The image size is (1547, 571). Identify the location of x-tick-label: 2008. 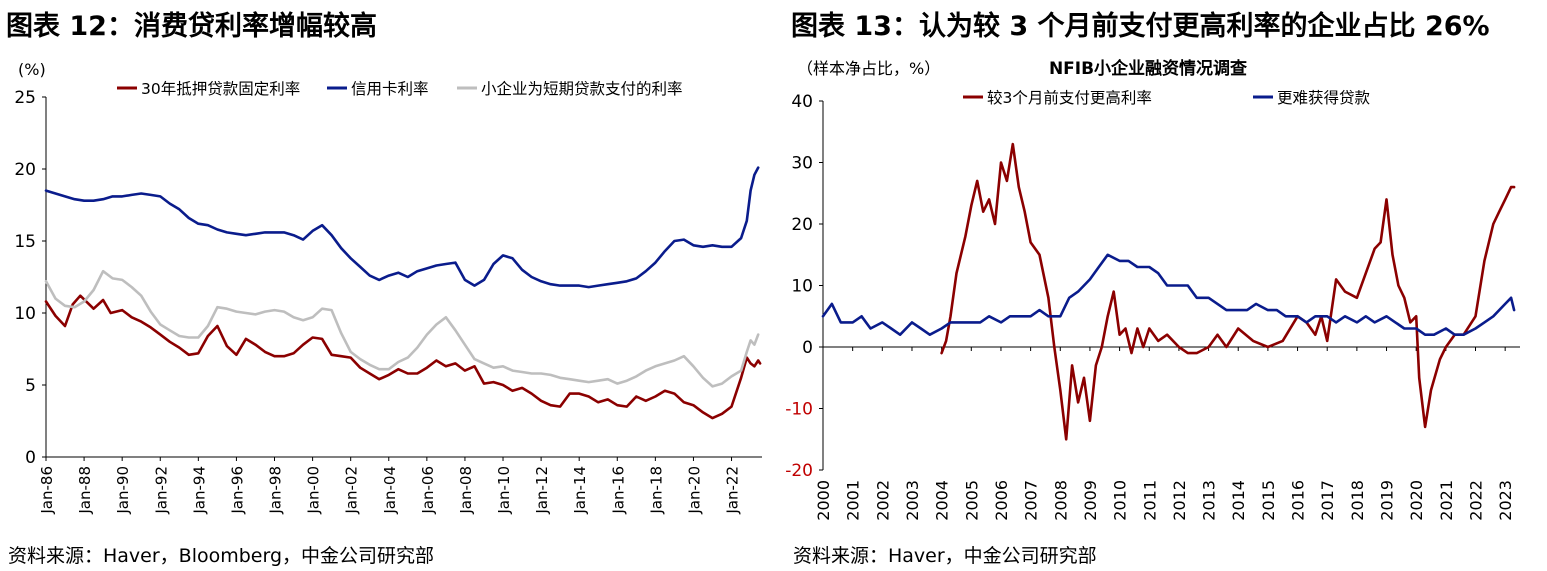
(1060, 500).